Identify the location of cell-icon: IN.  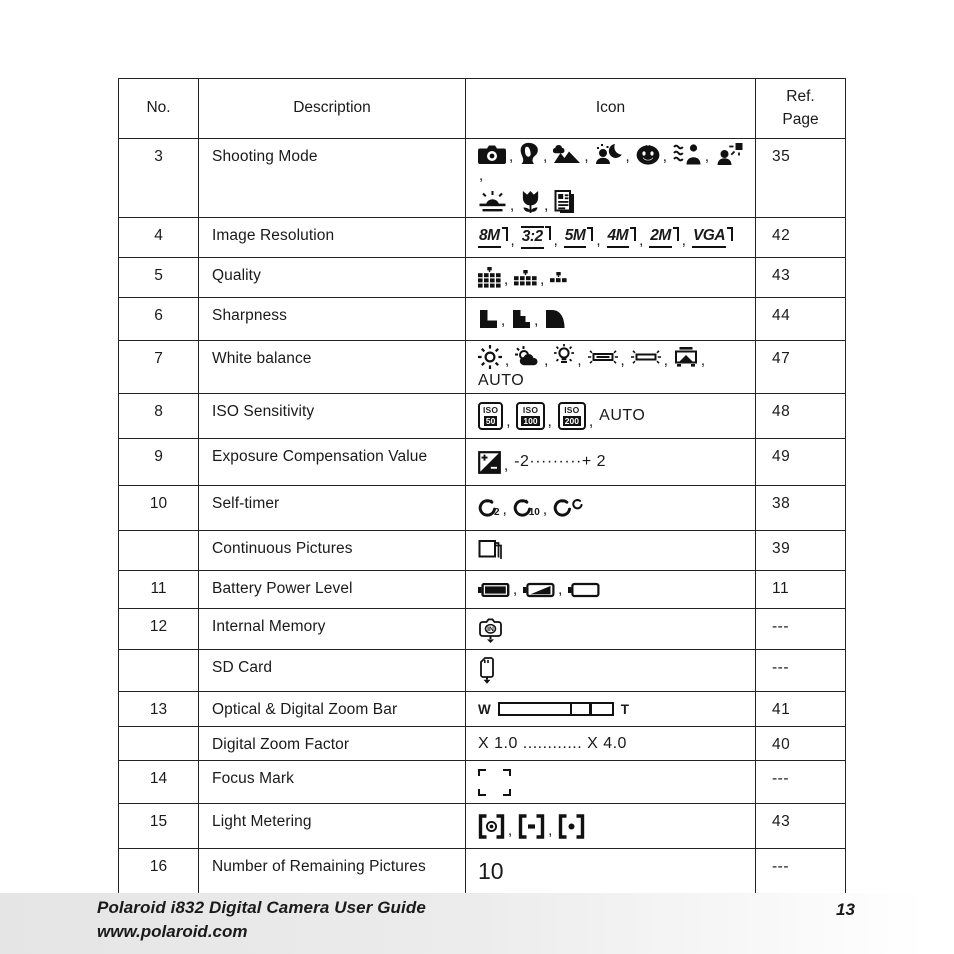
(610, 629).